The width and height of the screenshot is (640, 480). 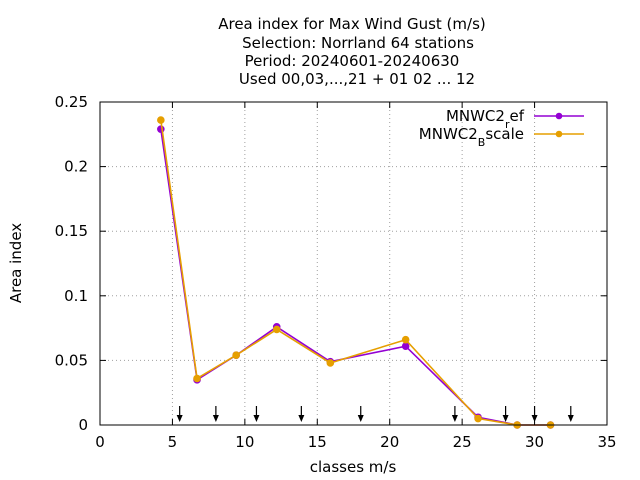 I want to click on x-tick-label: 30, so click(x=534, y=442).